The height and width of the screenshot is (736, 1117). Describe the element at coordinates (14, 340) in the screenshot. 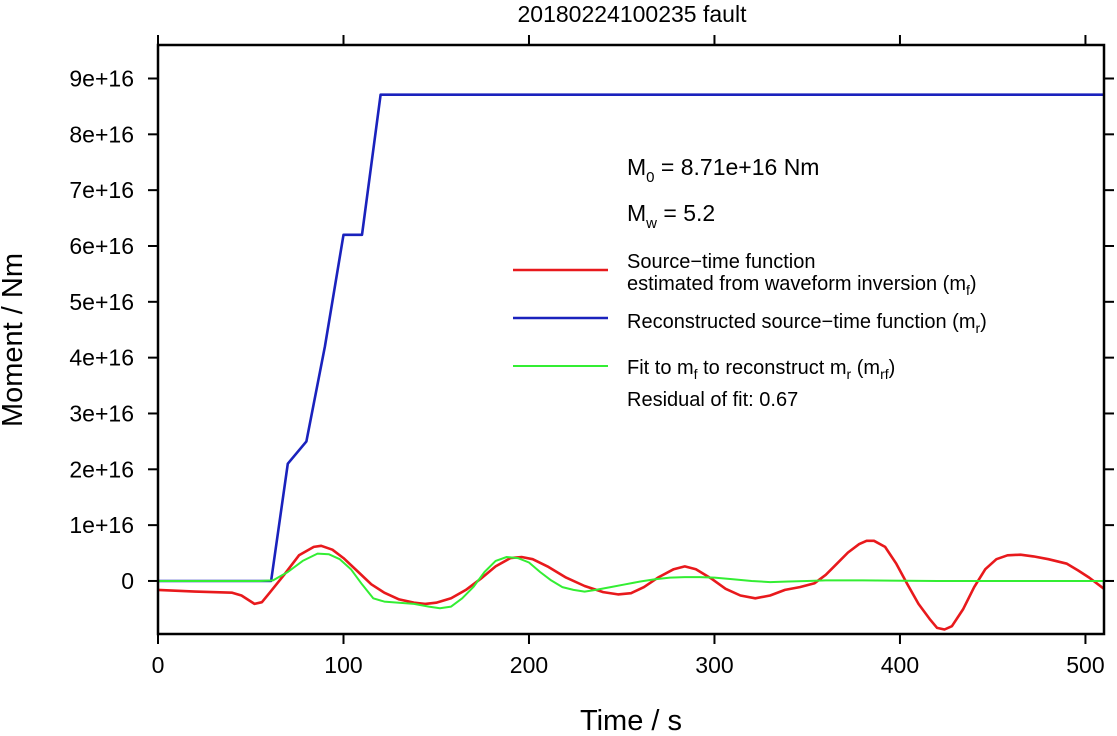

I see `y-axis-title: Moment / Nm` at that location.